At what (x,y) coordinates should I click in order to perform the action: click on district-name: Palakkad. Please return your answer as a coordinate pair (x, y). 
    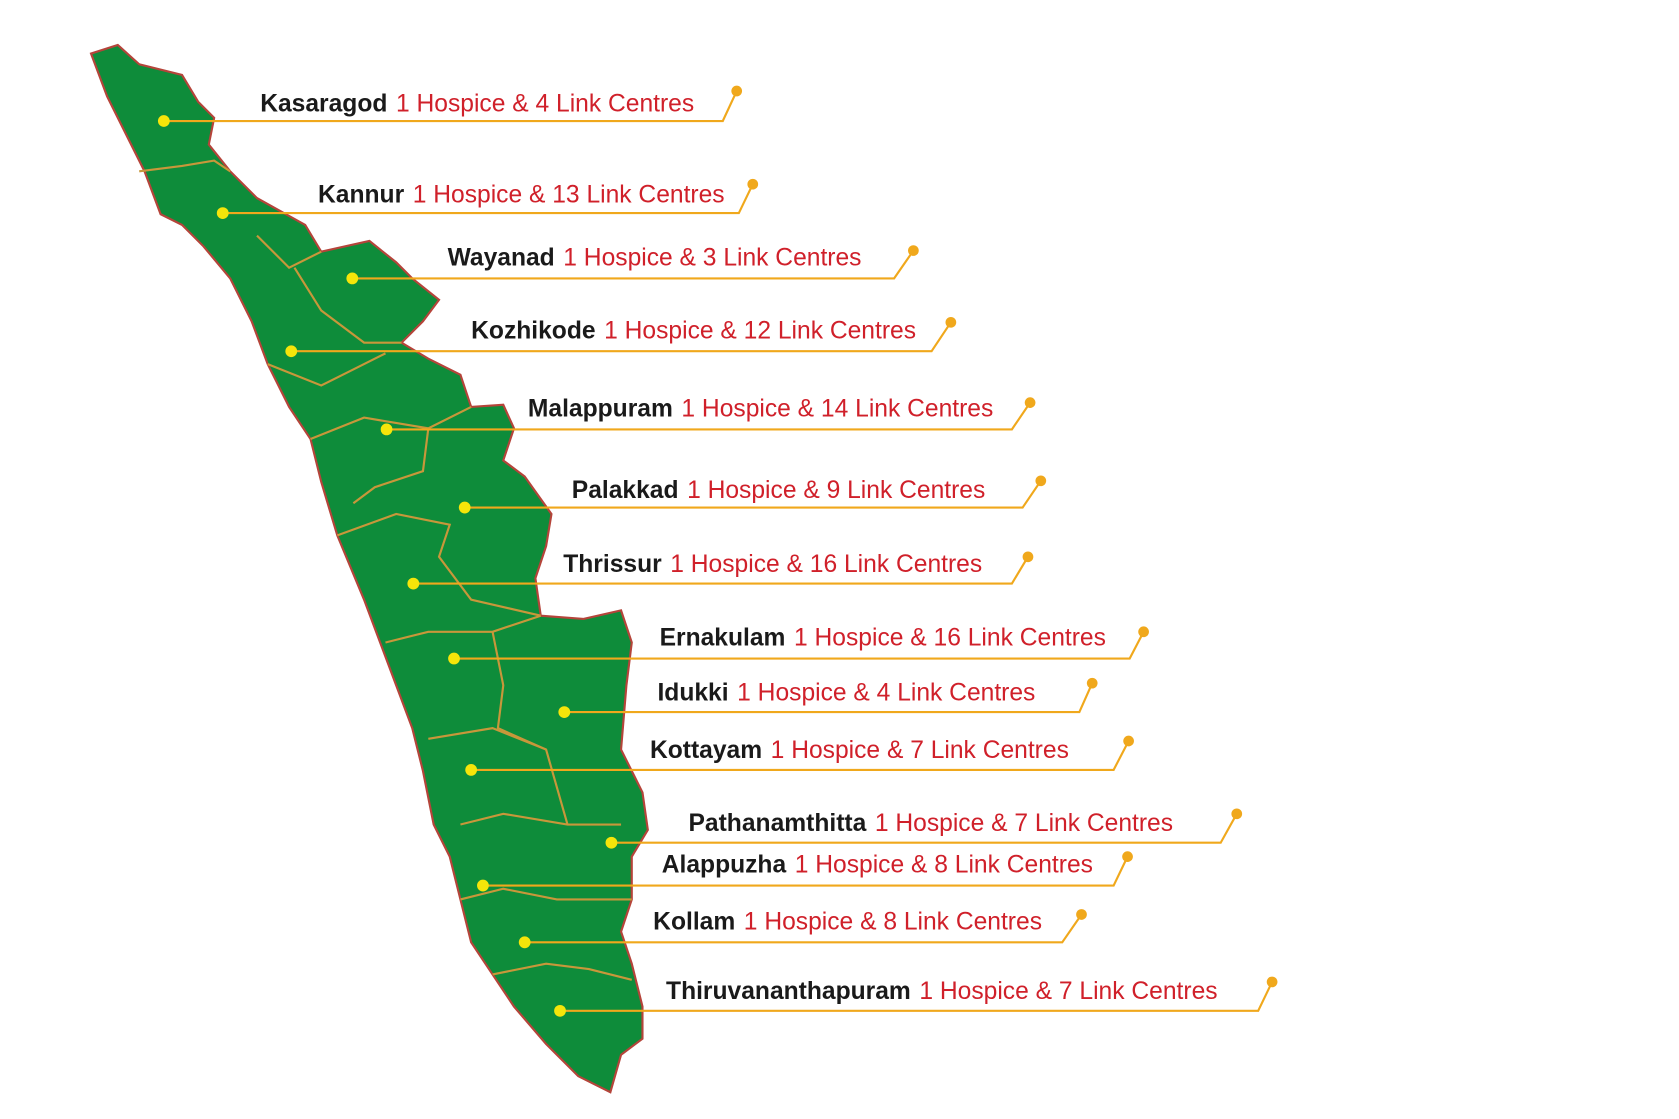
    Looking at the image, I should click on (625, 490).